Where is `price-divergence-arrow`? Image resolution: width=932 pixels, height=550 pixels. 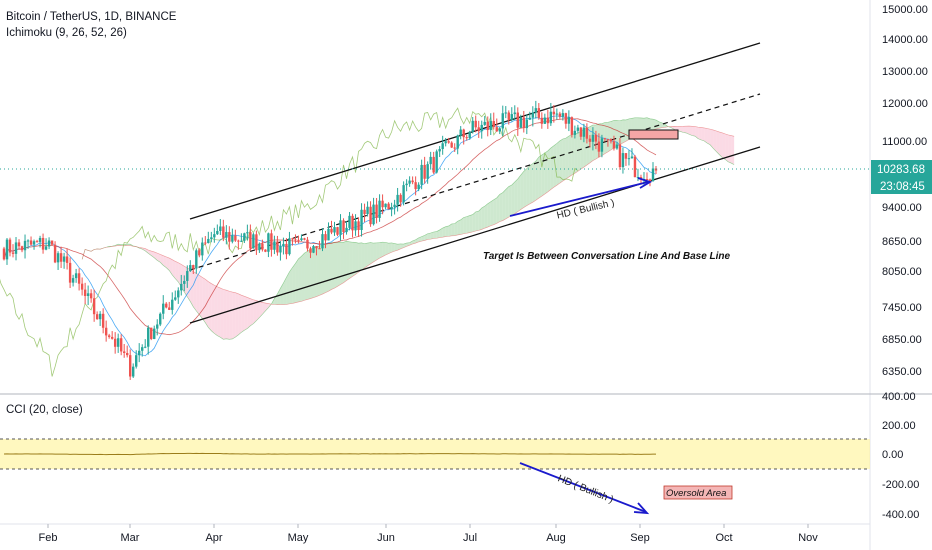
price-divergence-arrow is located at coordinates (579, 199).